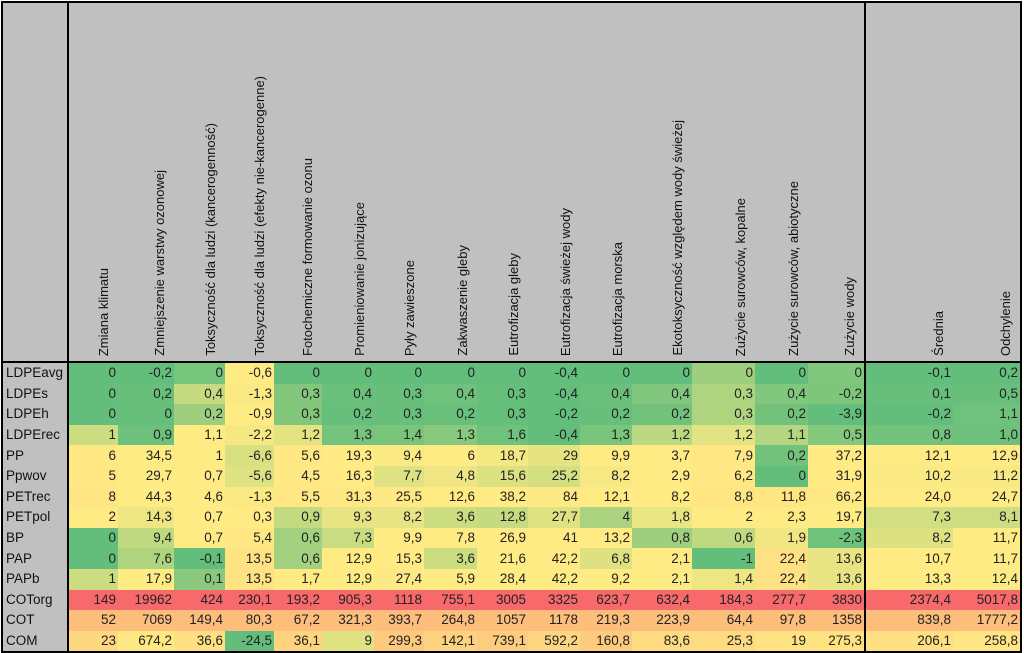 The height and width of the screenshot is (653, 1024). Describe the element at coordinates (502, 394) in the screenshot. I see `value-cell: 0,3` at that location.